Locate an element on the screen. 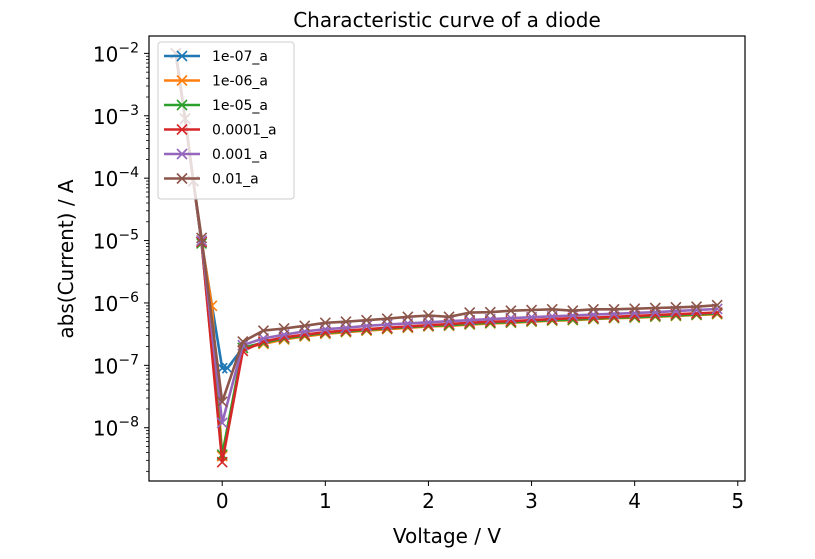 This screenshot has height=559, width=815. y-tick-label: 10⁻⁸ is located at coordinates (116, 428).